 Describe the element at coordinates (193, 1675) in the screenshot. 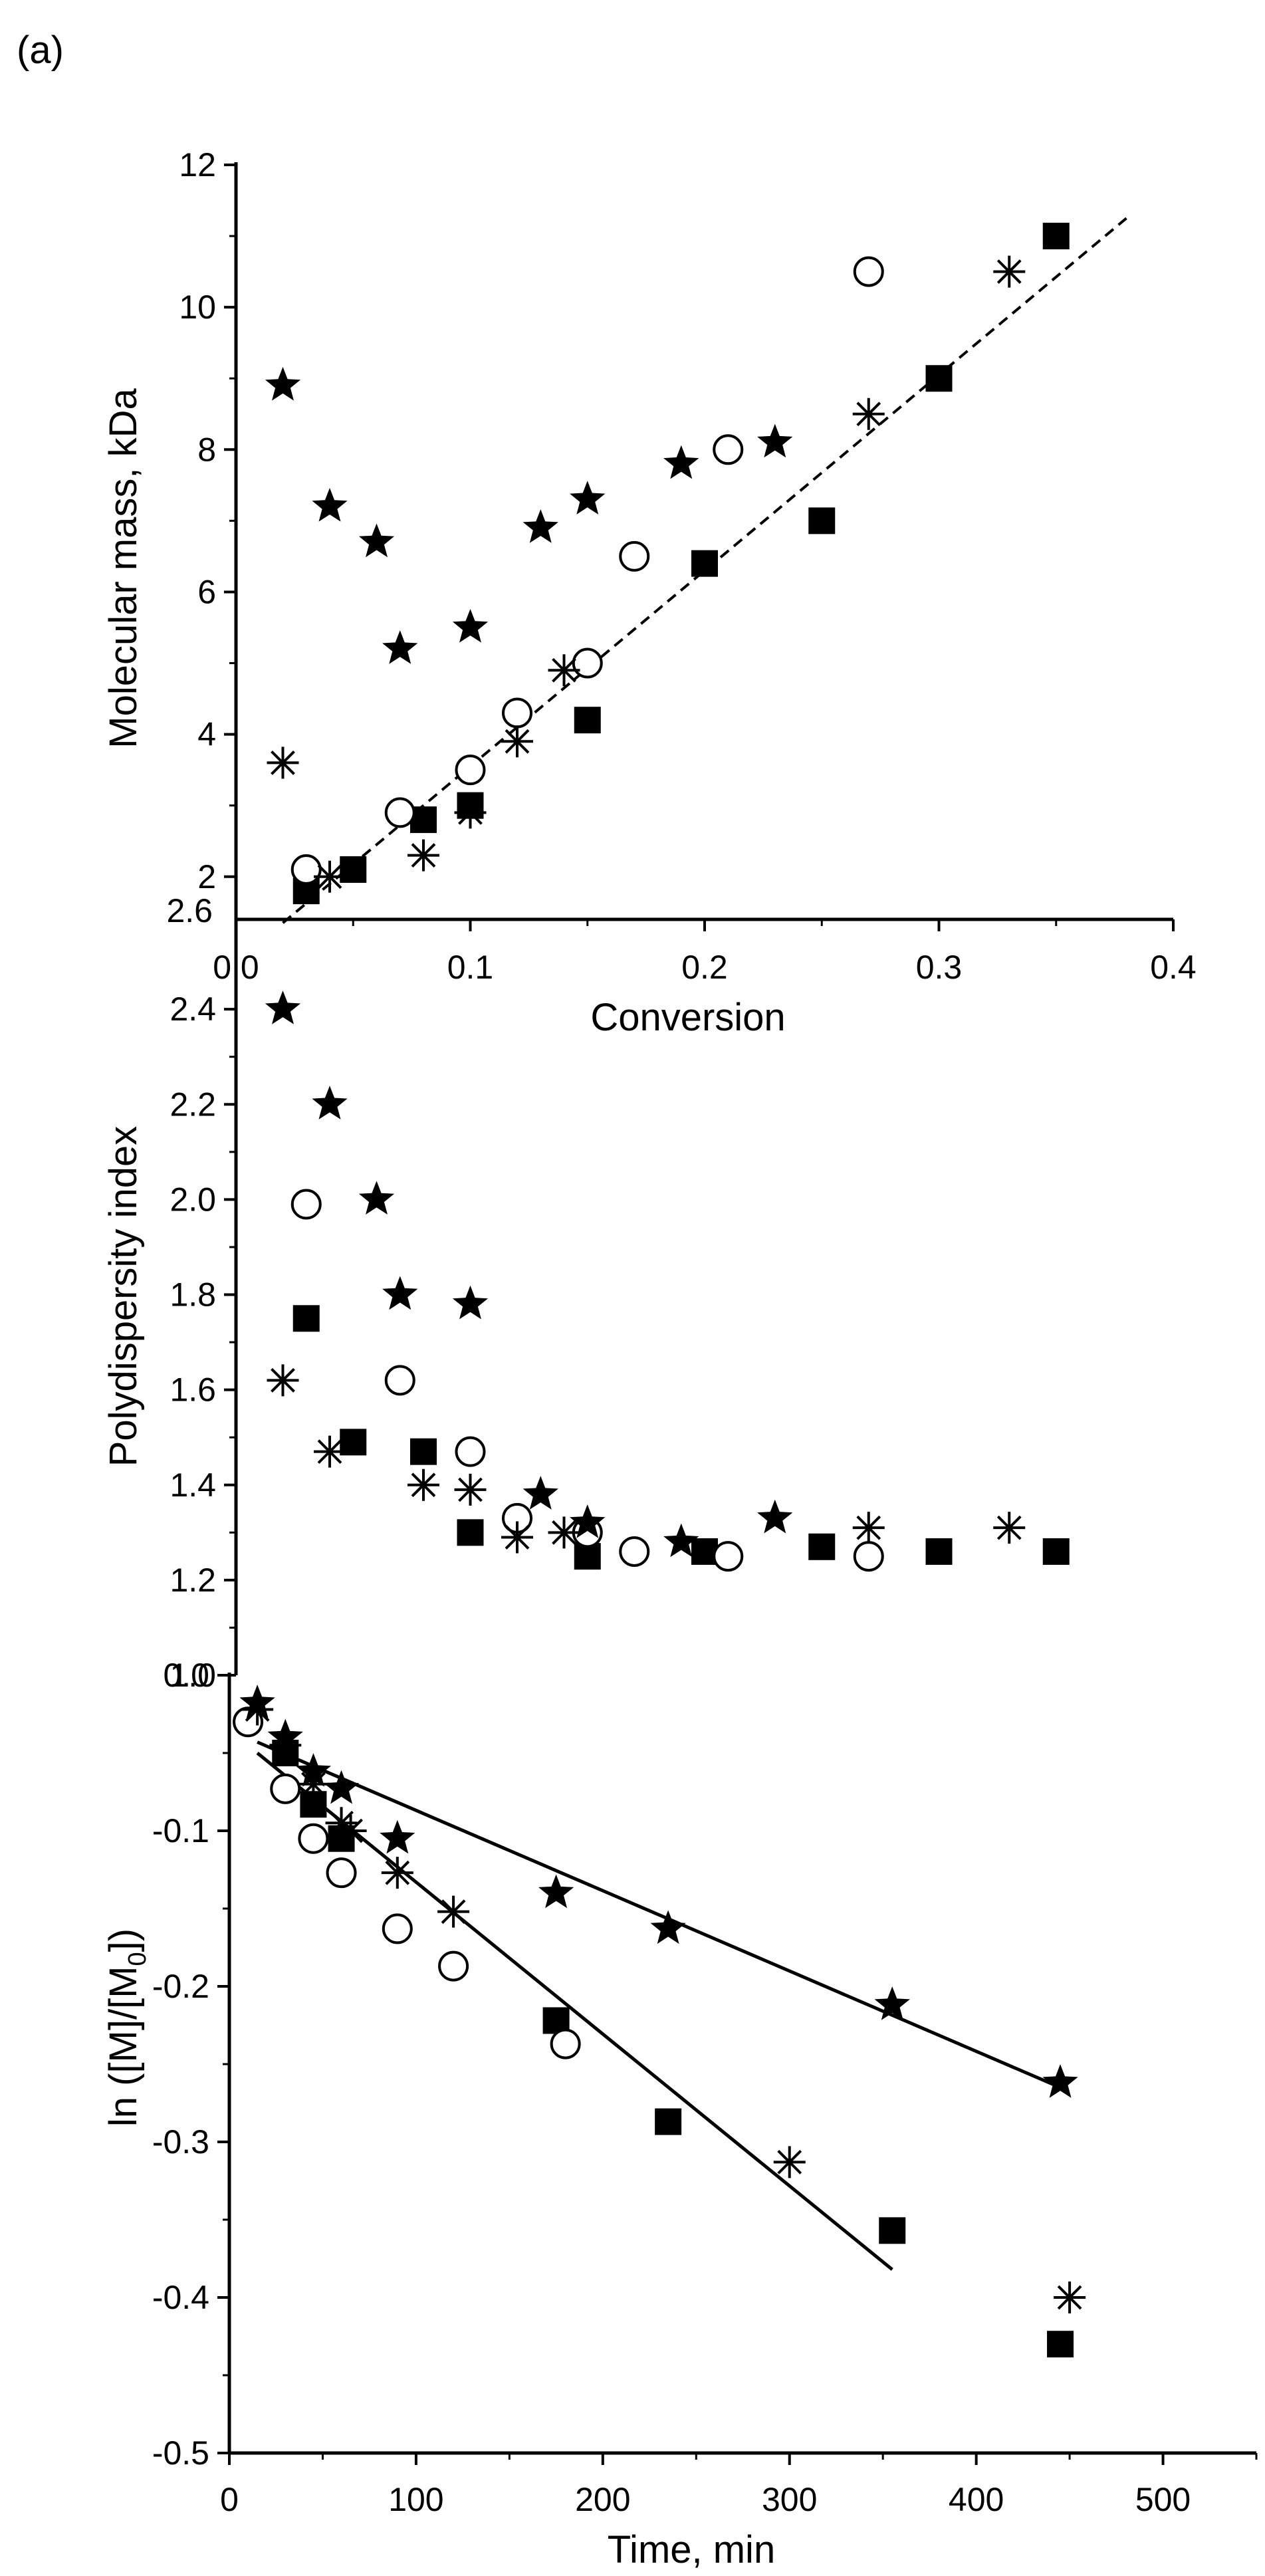

I see `pdi-y-tick-label: 1.0` at that location.